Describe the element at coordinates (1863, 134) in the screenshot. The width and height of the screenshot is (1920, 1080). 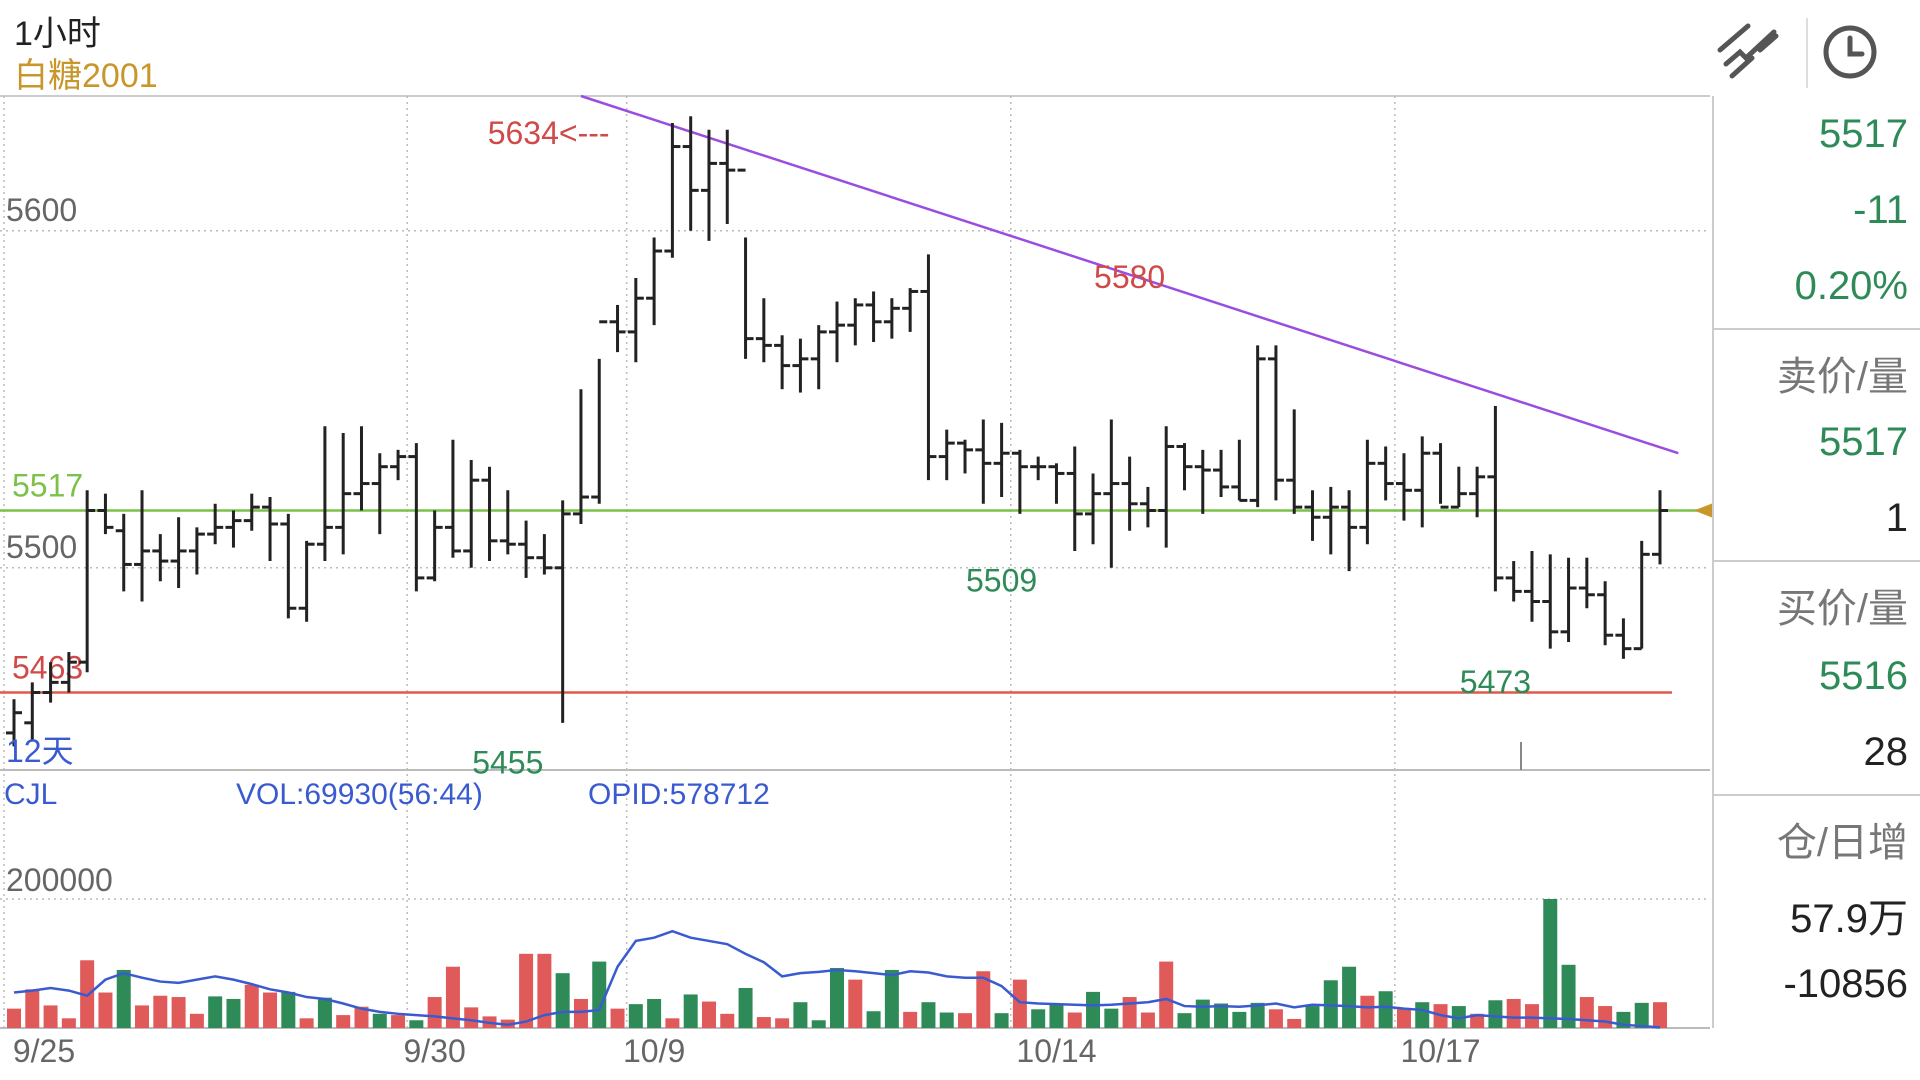
I see `last-price: 5517` at that location.